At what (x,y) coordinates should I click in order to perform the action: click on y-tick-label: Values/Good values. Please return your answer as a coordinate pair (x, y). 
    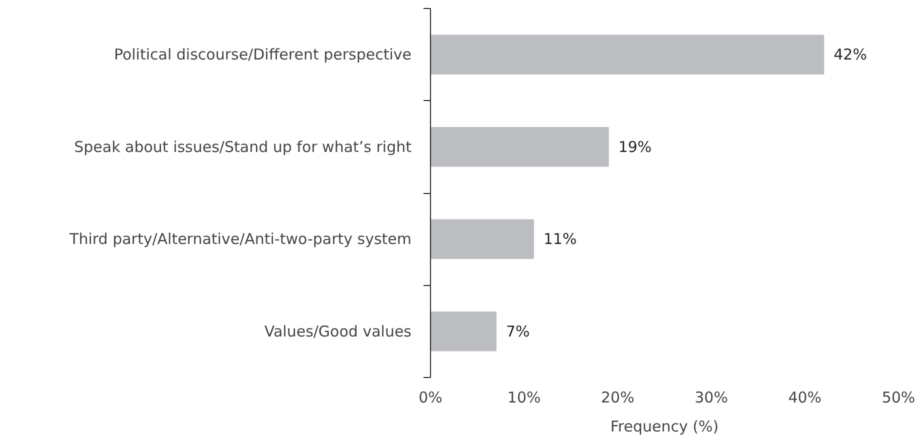
    Looking at the image, I should click on (338, 331).